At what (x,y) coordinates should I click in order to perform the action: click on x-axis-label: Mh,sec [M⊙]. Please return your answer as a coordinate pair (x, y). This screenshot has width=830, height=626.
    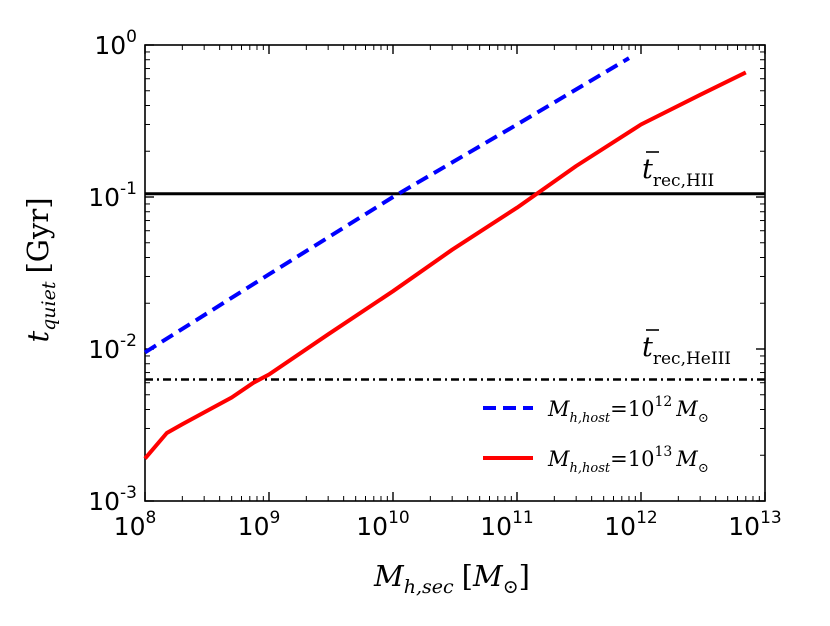
    Looking at the image, I should click on (451, 578).